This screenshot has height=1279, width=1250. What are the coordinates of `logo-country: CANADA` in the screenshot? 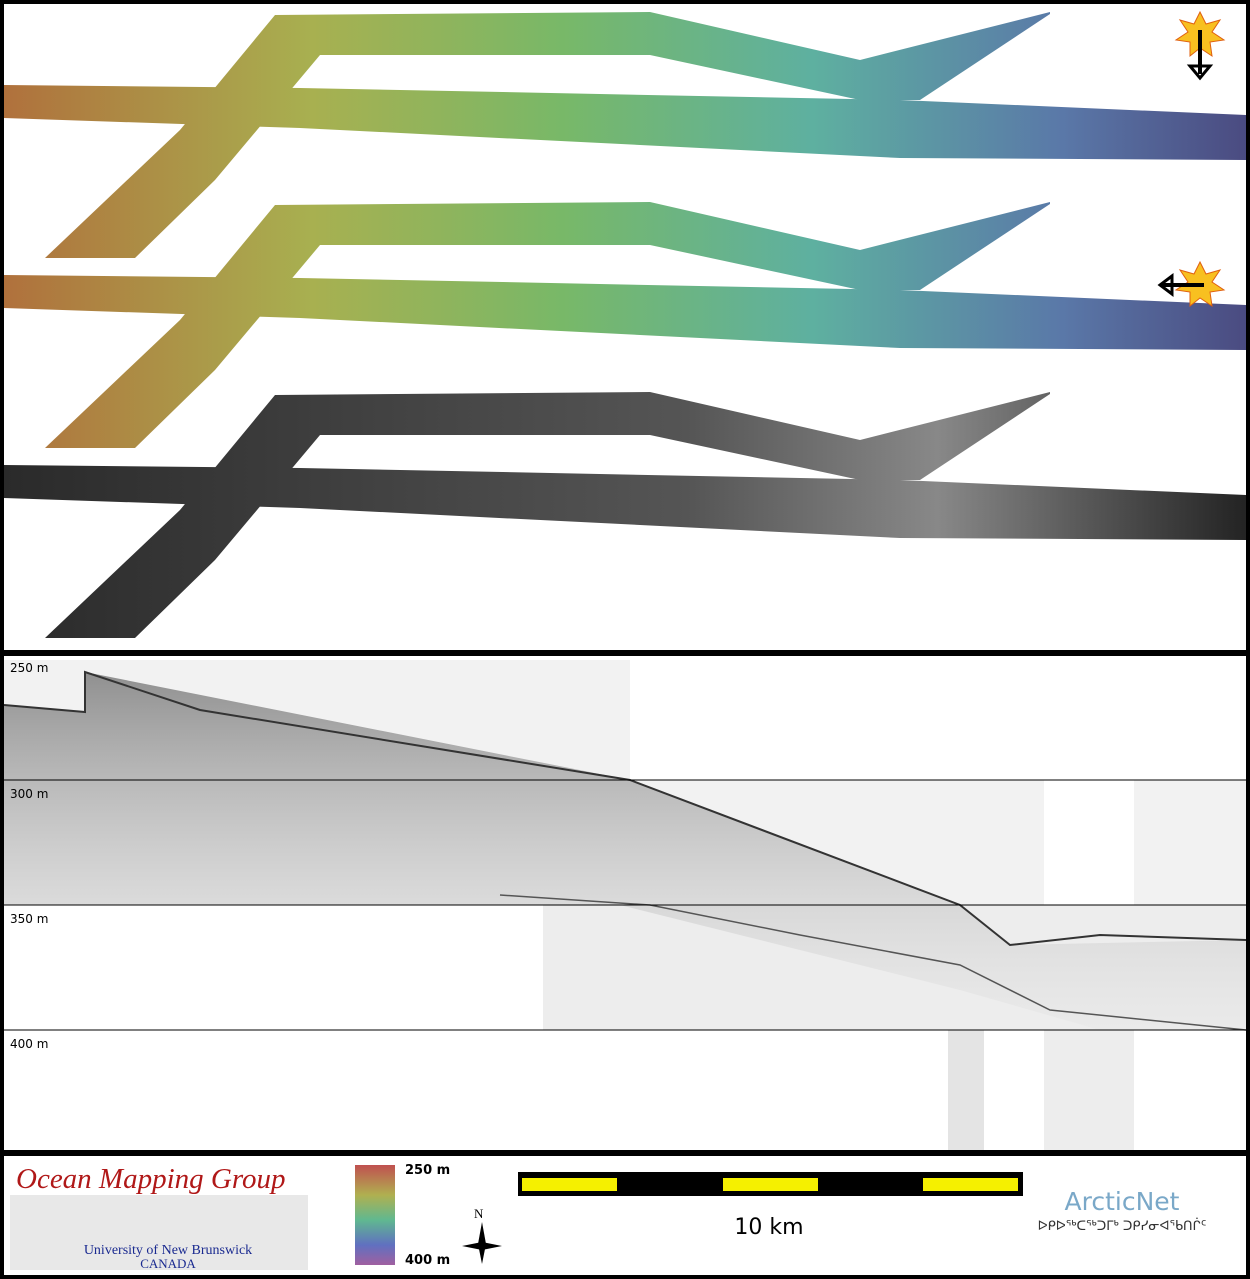 It's located at (168, 1263).